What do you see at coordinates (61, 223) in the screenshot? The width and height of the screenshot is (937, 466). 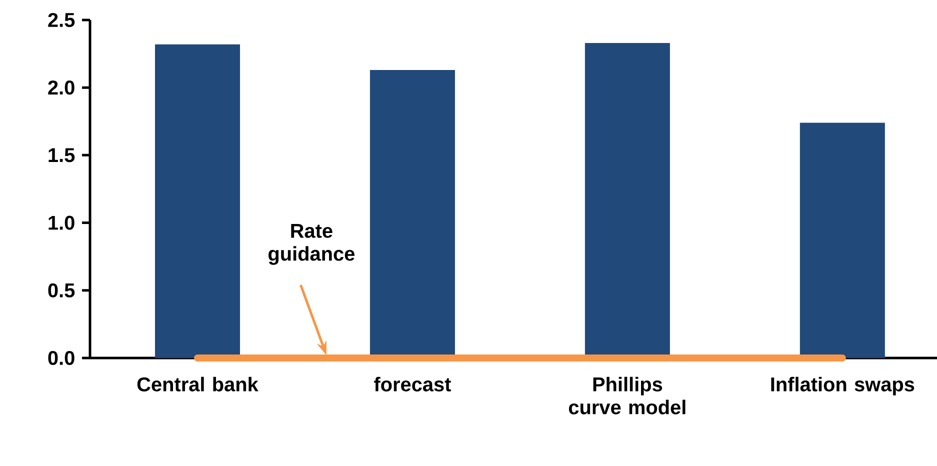 I see `y-tick-label: 1.0` at bounding box center [61, 223].